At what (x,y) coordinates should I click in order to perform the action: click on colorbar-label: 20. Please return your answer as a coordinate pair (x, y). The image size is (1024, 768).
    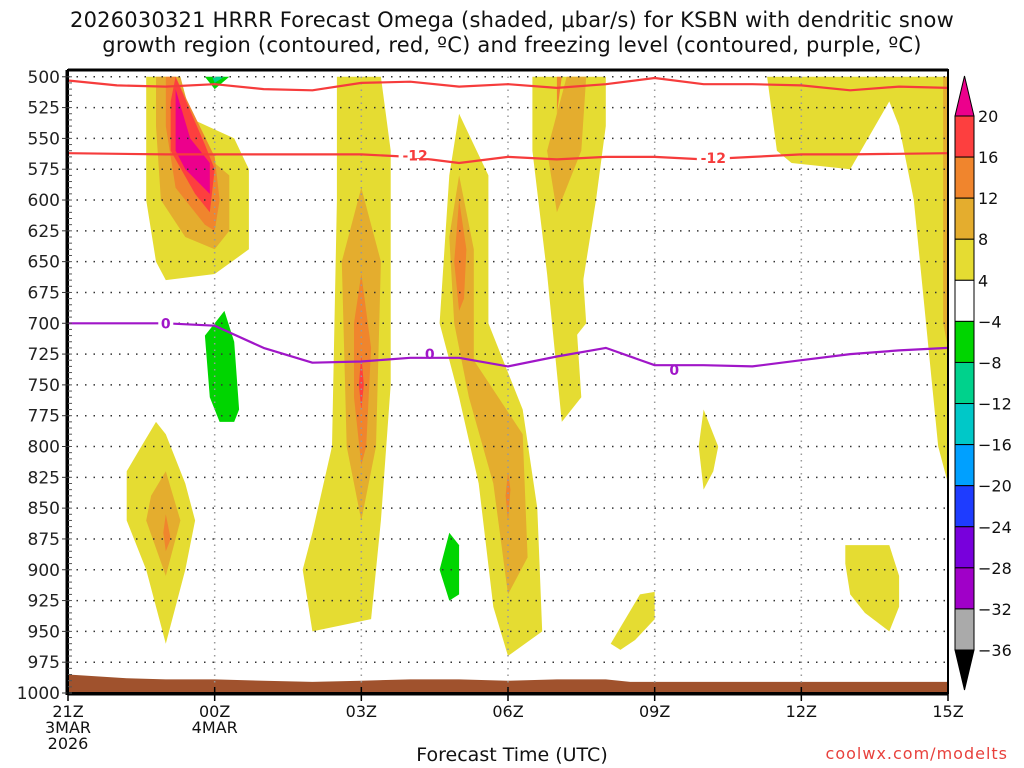
    Looking at the image, I should click on (988, 116).